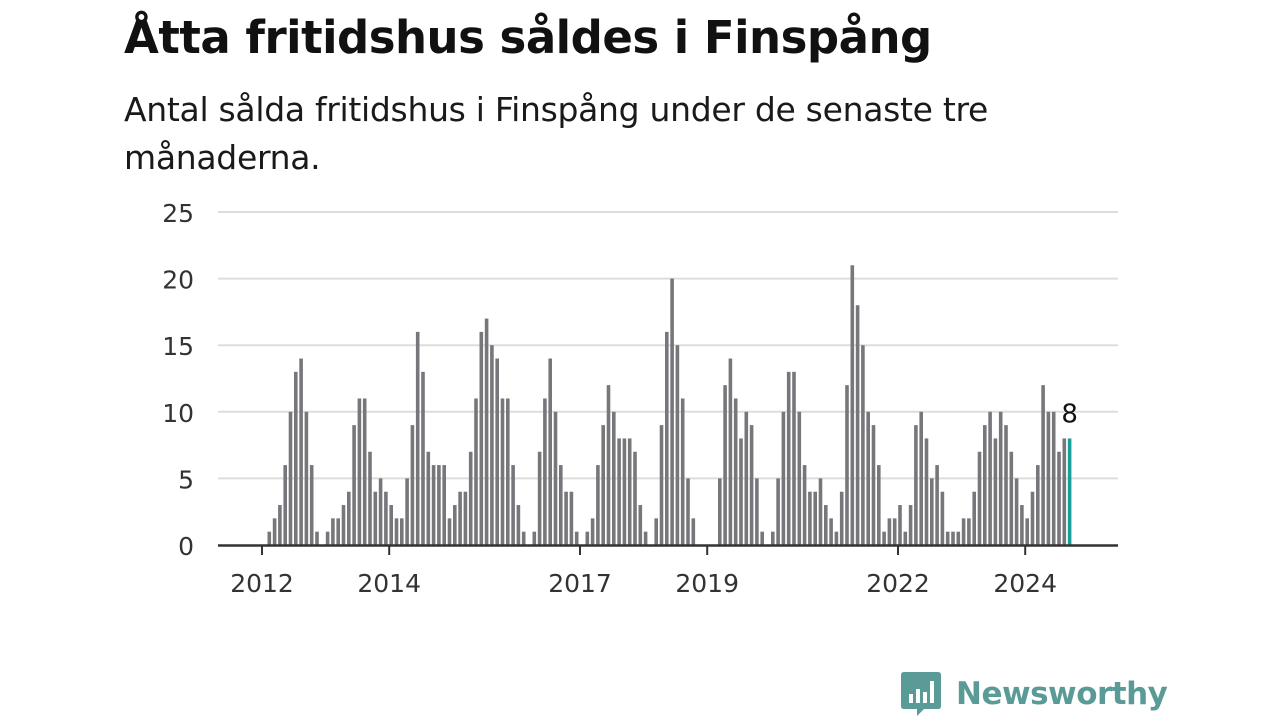  Describe the element at coordinates (580, 583) in the screenshot. I see `x-tick-label: 2017` at that location.